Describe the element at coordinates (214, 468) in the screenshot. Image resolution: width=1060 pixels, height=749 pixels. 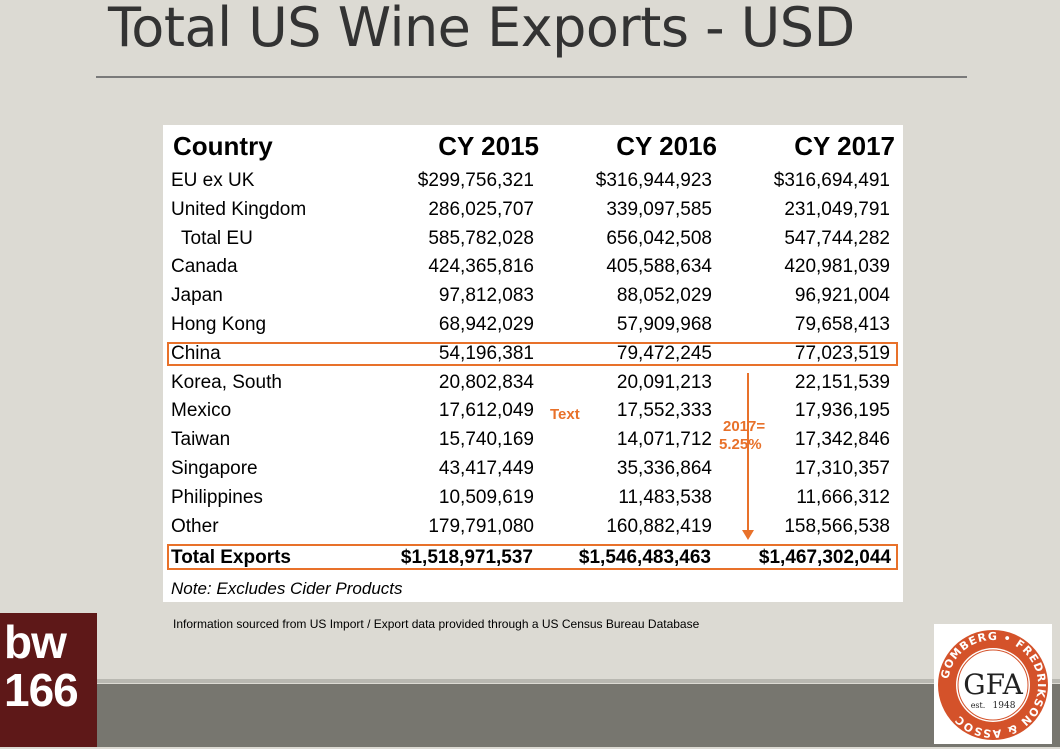
I see `row-country-10: Singapore` at that location.